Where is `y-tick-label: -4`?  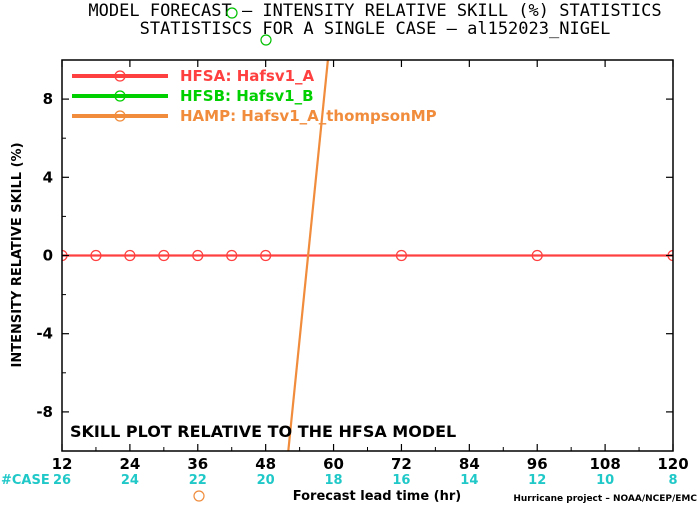 y-tick-label: -4 is located at coordinates (44, 334).